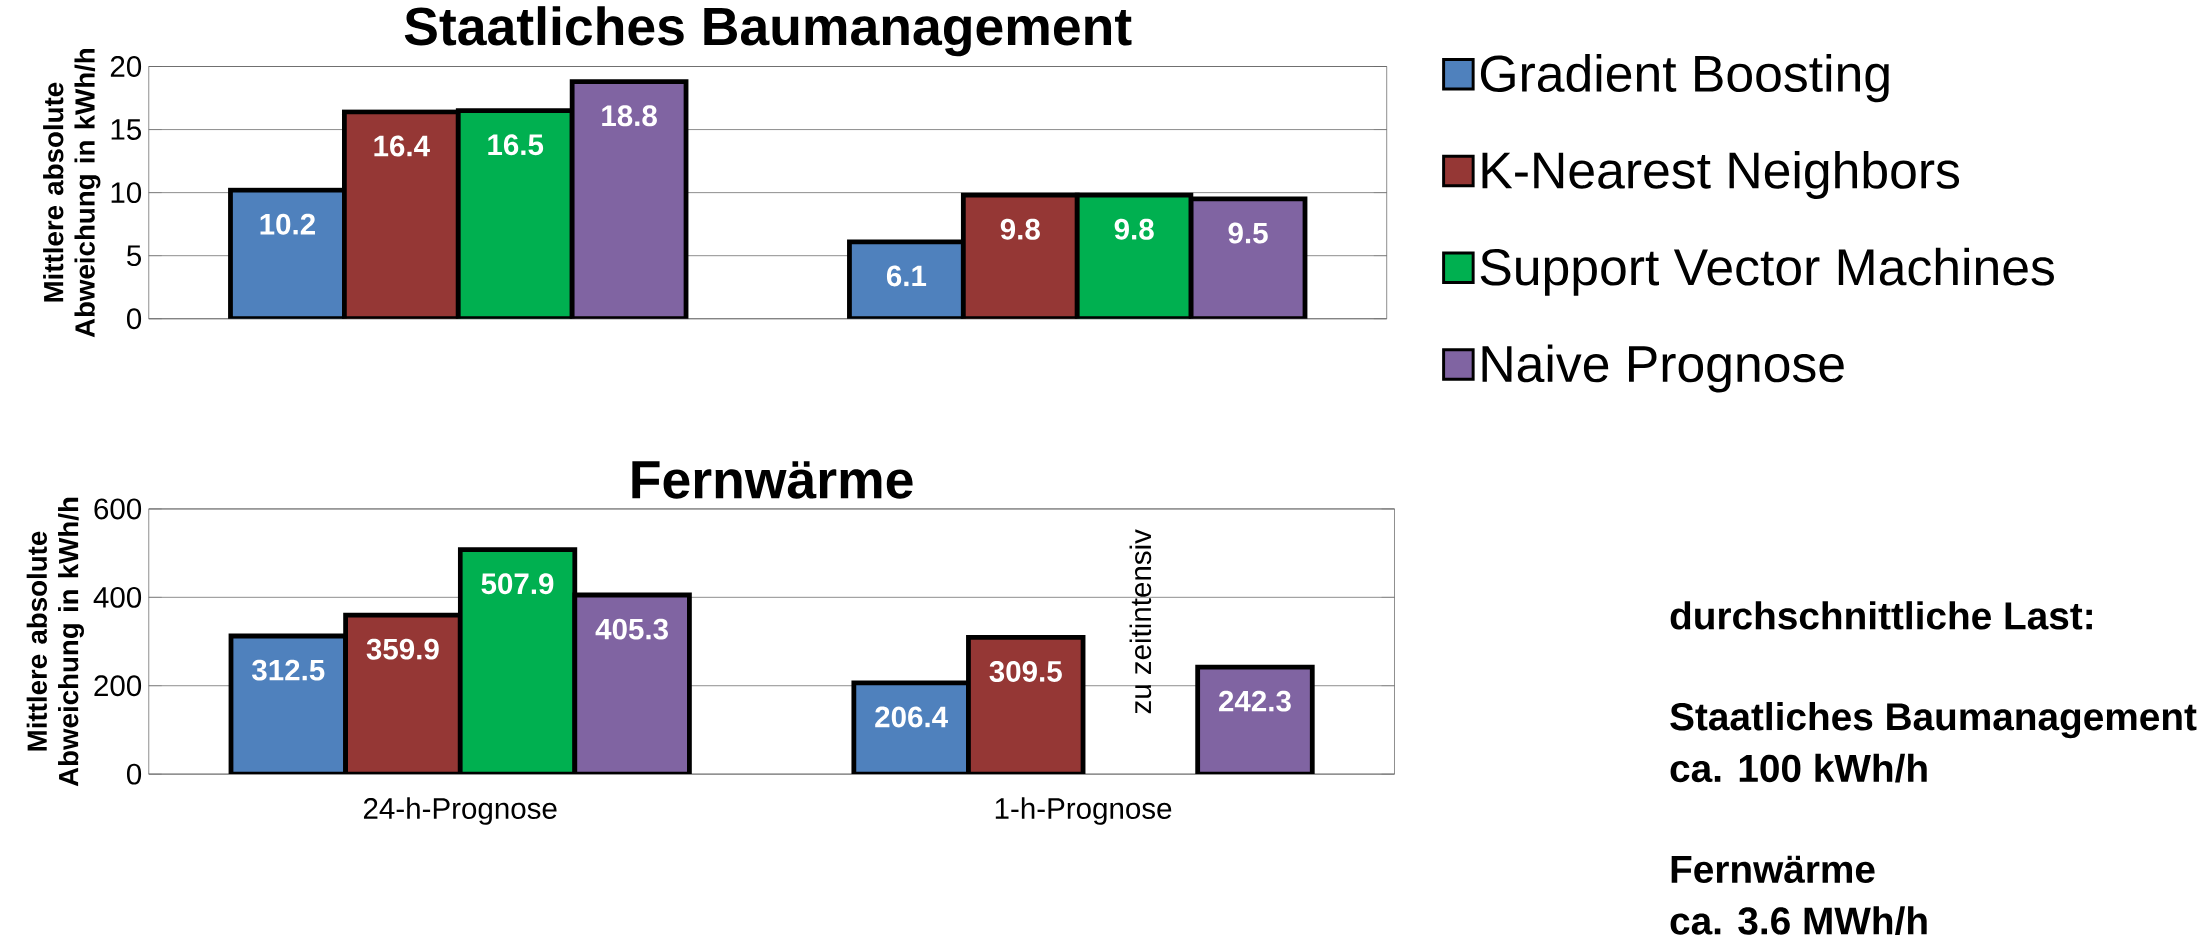 This screenshot has width=2197, height=935. I want to click on y-tick-label: 600, so click(118, 509).